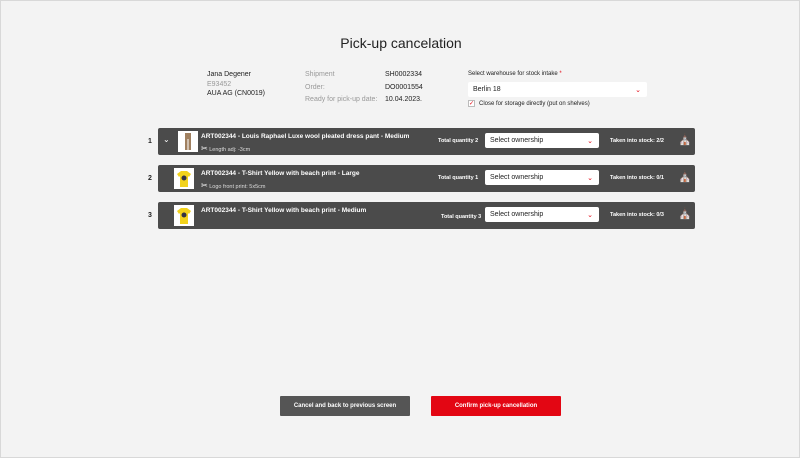 This screenshot has width=800, height=458. What do you see at coordinates (404, 87) in the screenshot?
I see `order-value: DO0001554` at bounding box center [404, 87].